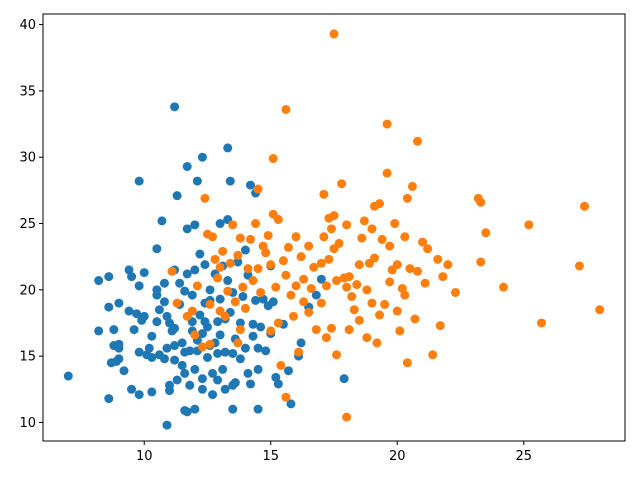 The width and height of the screenshot is (640, 480). I want to click on y-tick-label: 25, so click(27, 224).